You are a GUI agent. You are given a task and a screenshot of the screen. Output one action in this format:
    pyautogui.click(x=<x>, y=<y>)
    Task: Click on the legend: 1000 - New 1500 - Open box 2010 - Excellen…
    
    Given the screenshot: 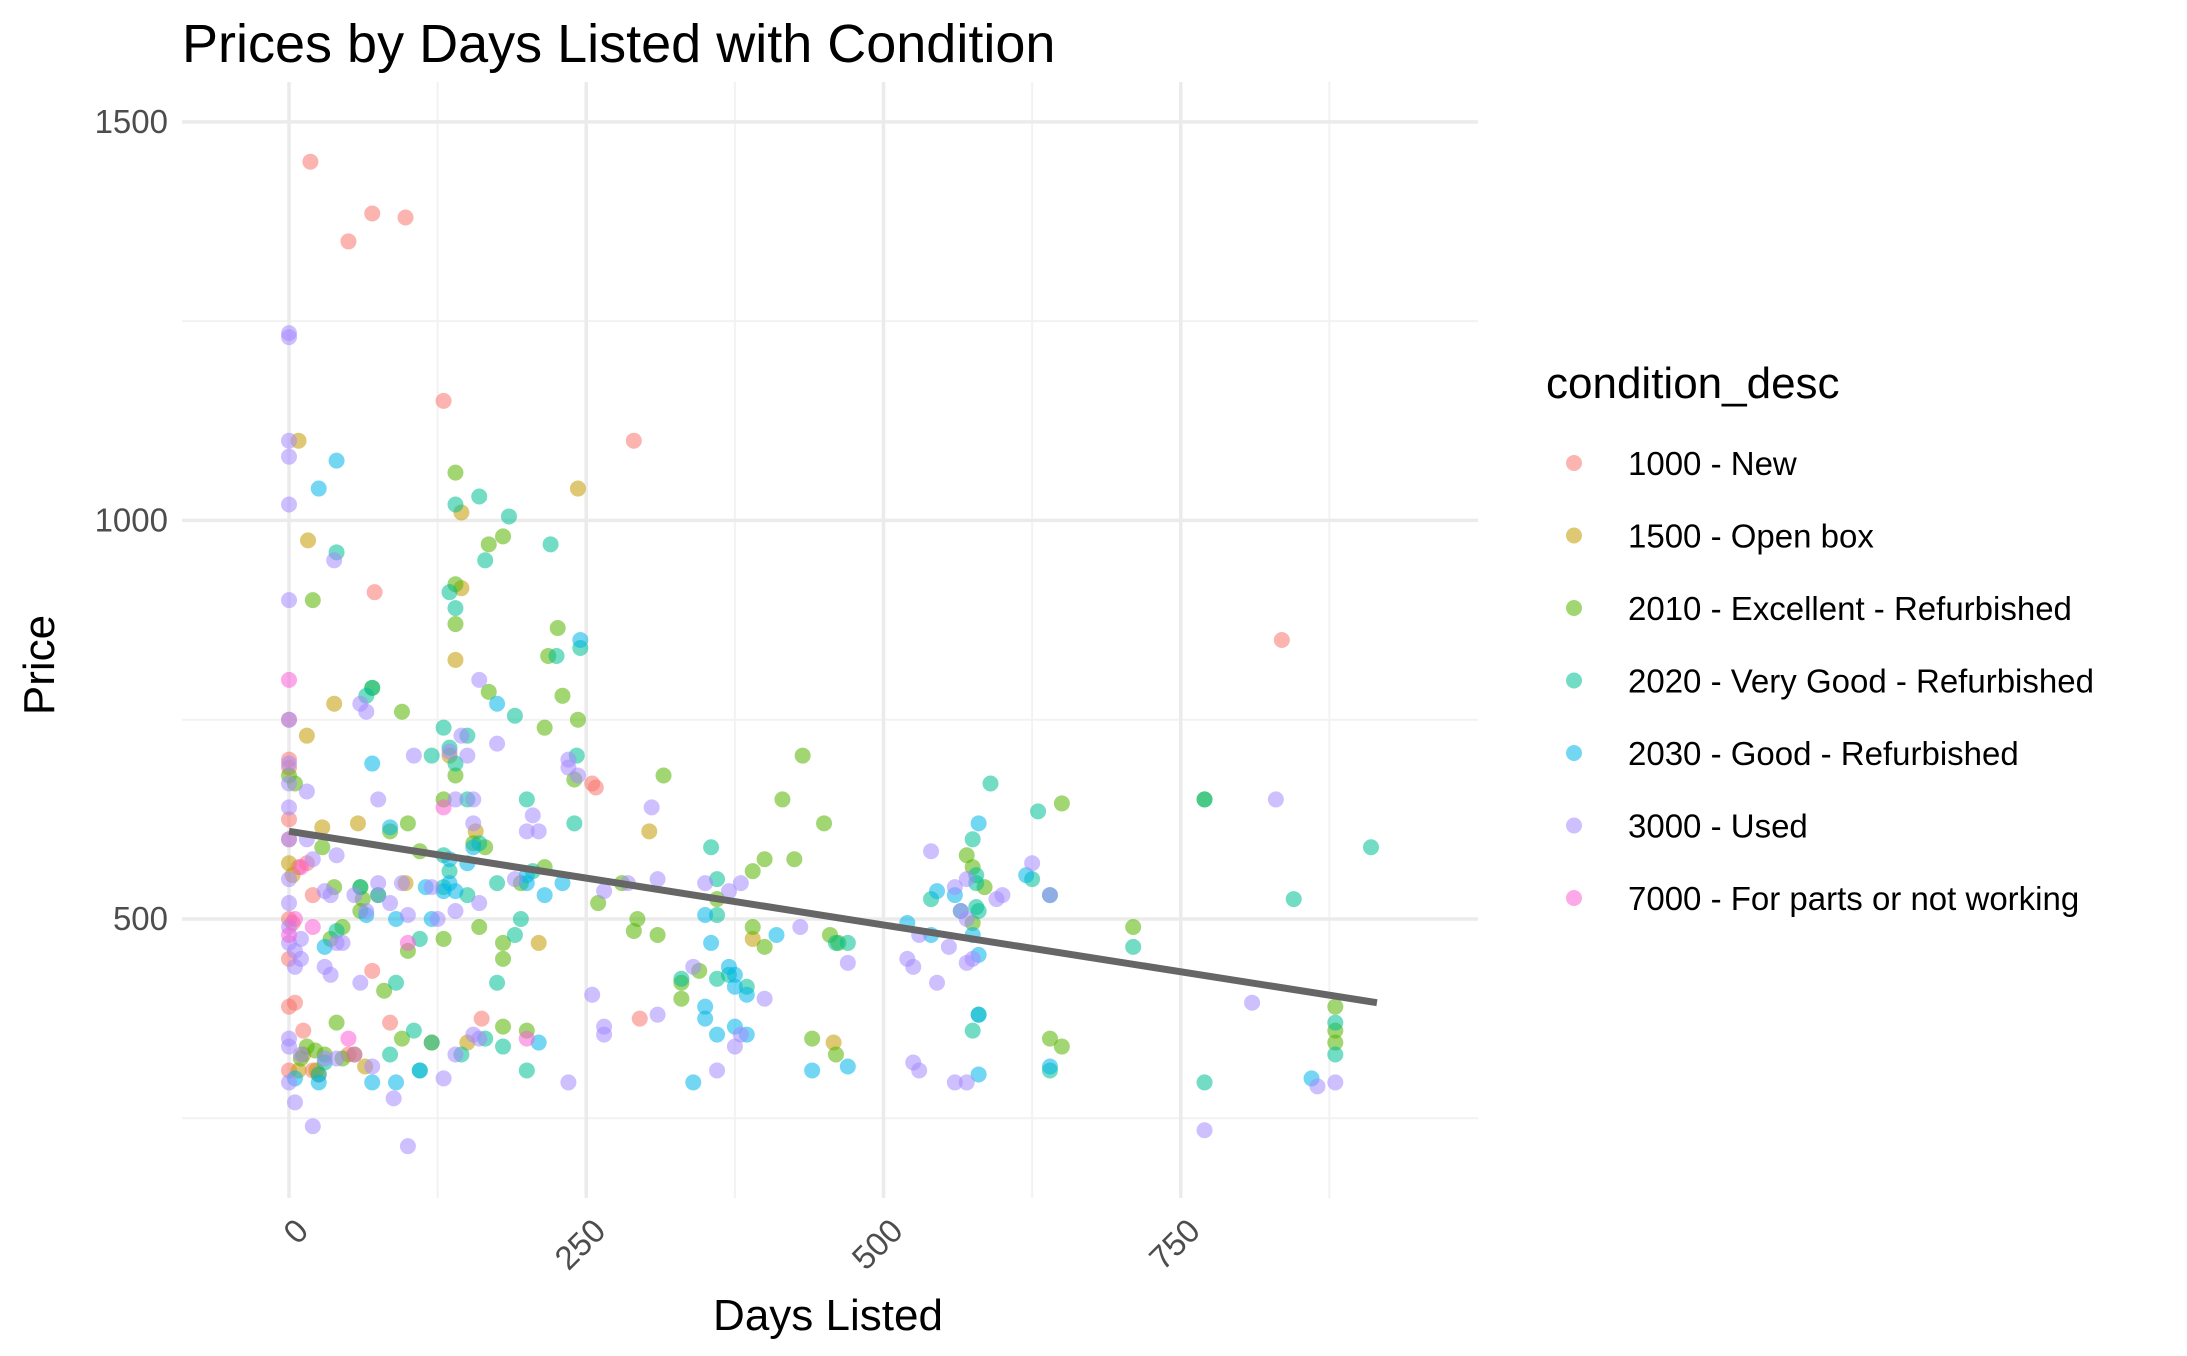 What is the action you would take?
    pyautogui.click(x=1830, y=681)
    